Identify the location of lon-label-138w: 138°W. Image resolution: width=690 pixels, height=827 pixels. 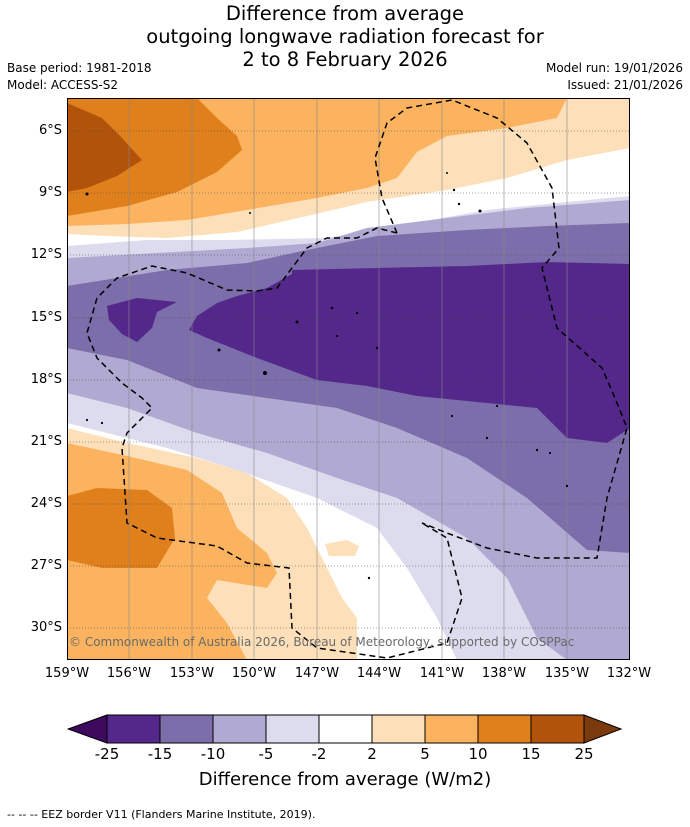
(504, 673).